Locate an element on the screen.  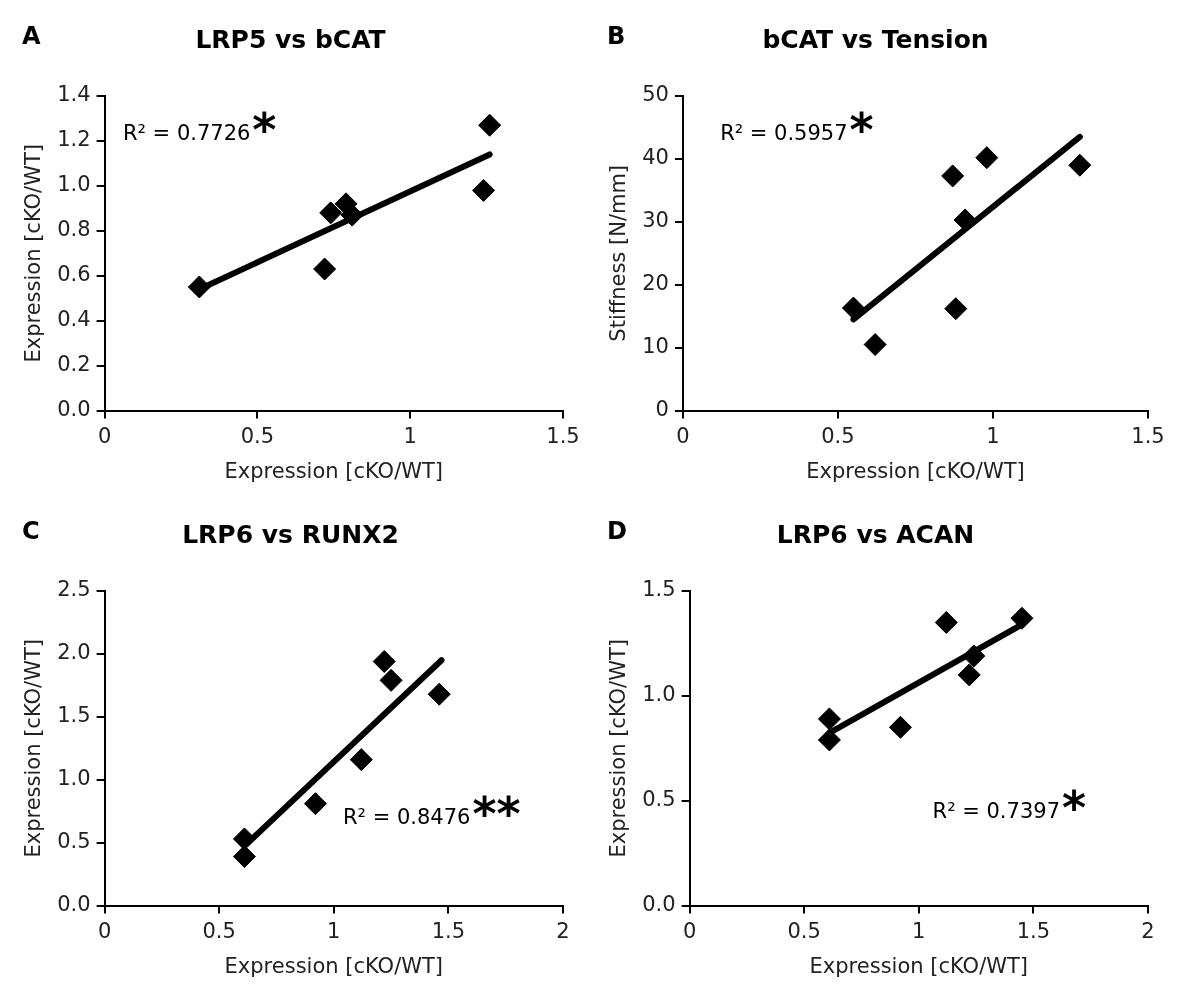
y-tick-label: 0.2 is located at coordinates (74, 364).